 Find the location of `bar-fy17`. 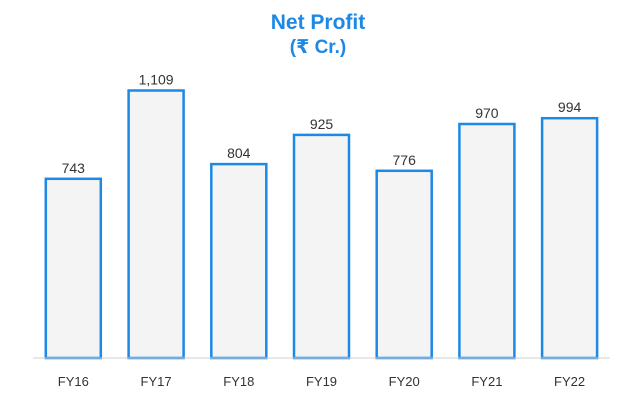

bar-fy17 is located at coordinates (156, 224).